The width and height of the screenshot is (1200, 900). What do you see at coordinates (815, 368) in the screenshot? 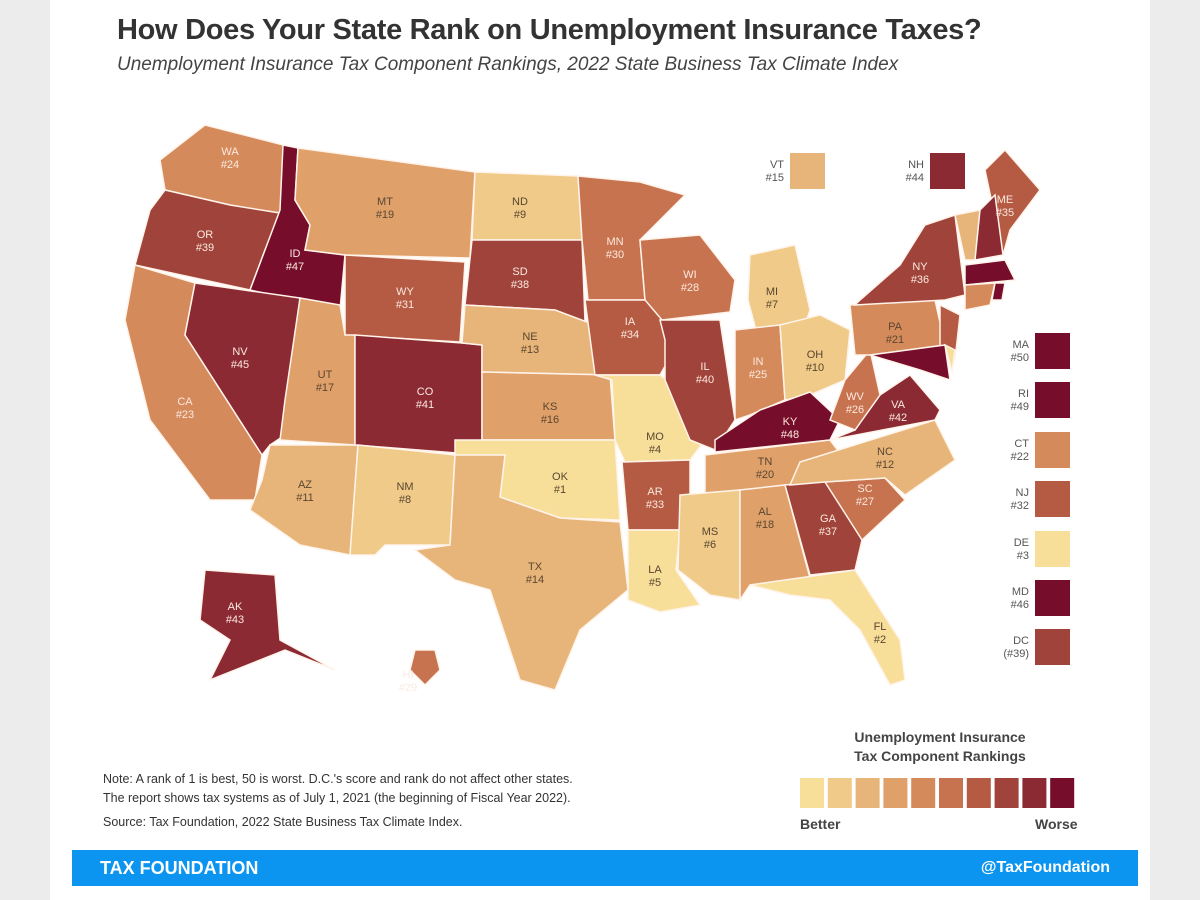
I see `state-rank-oh: #10` at bounding box center [815, 368].